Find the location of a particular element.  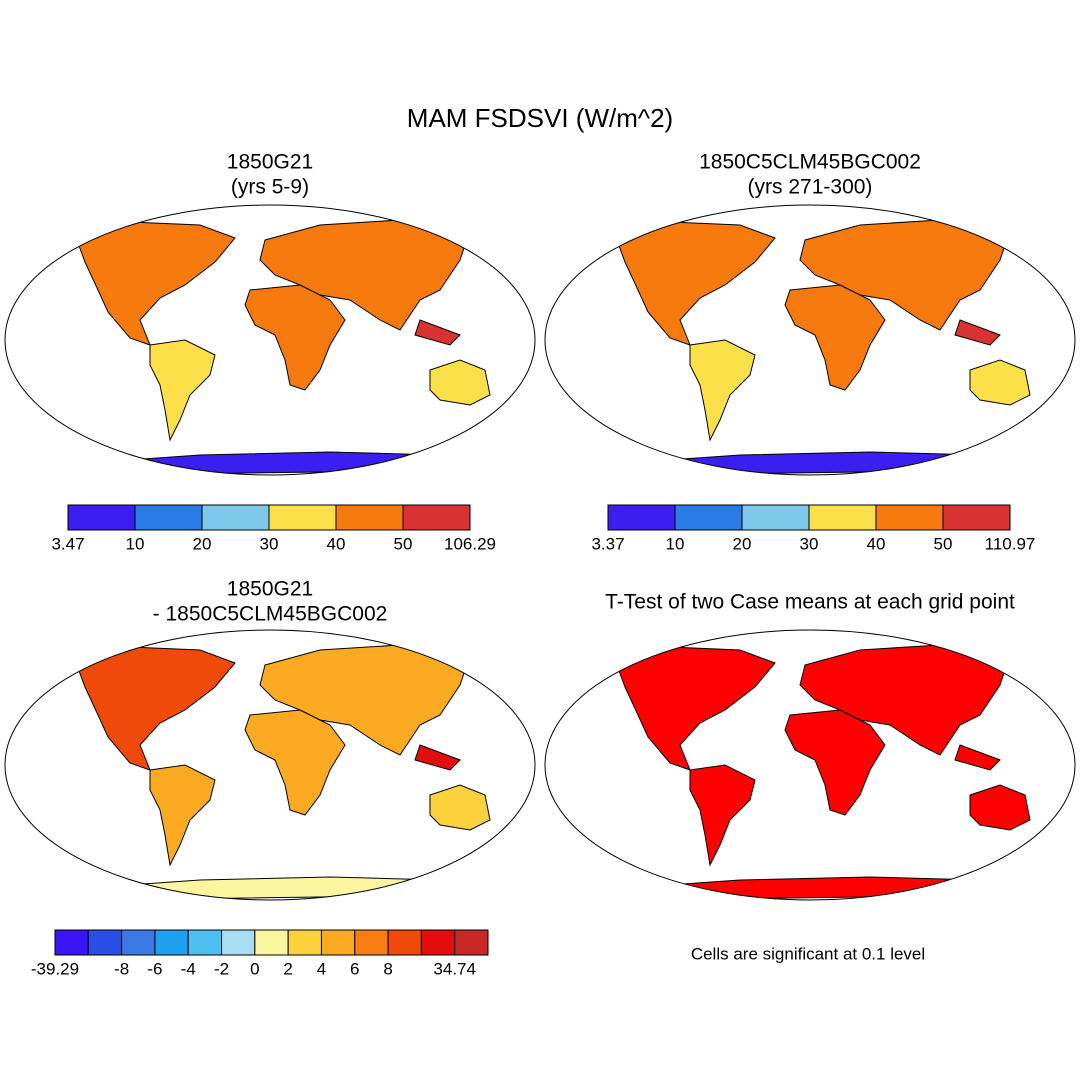

panel-title: (yrs 5-9) is located at coordinates (270, 187).